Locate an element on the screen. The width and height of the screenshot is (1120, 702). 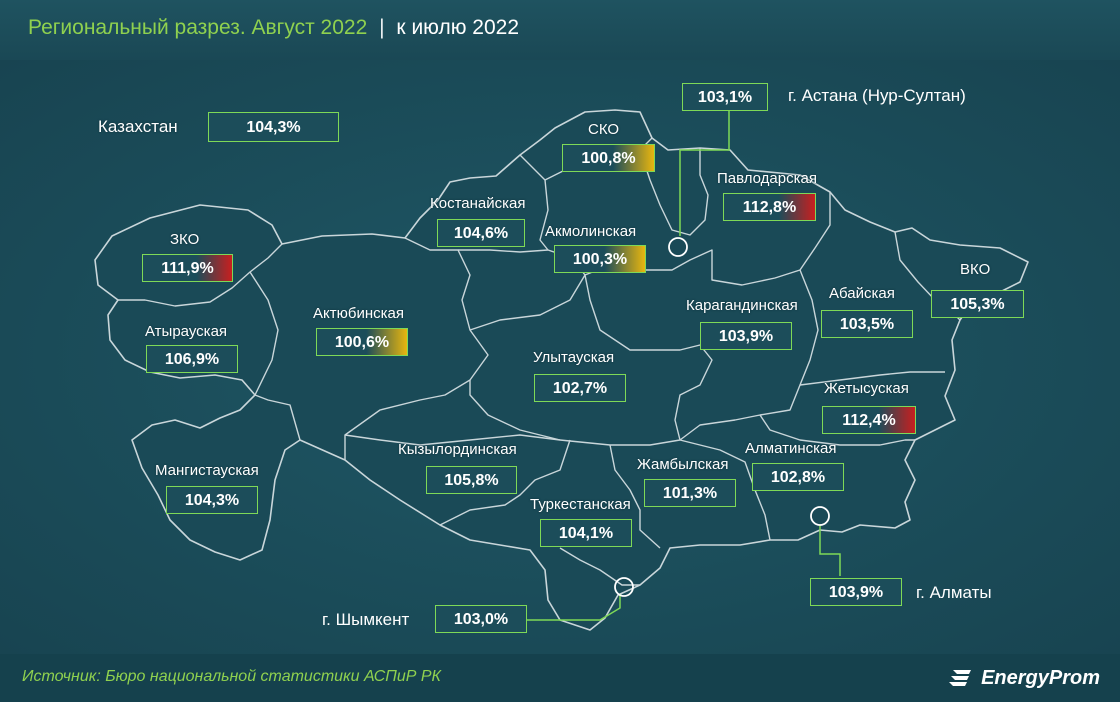
country-value-box: 104,3% is located at coordinates (273, 127).